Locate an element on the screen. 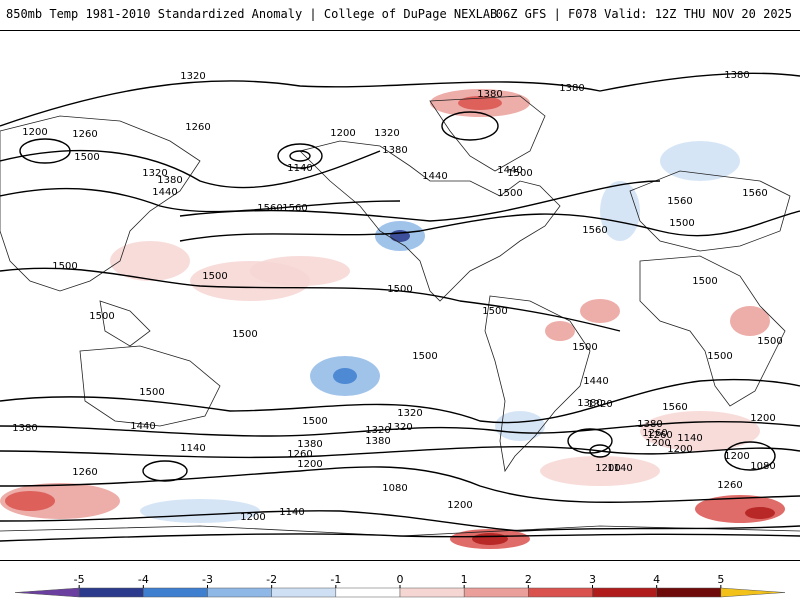  colorbar-tick-label: -4 is located at coordinates (143, 579).